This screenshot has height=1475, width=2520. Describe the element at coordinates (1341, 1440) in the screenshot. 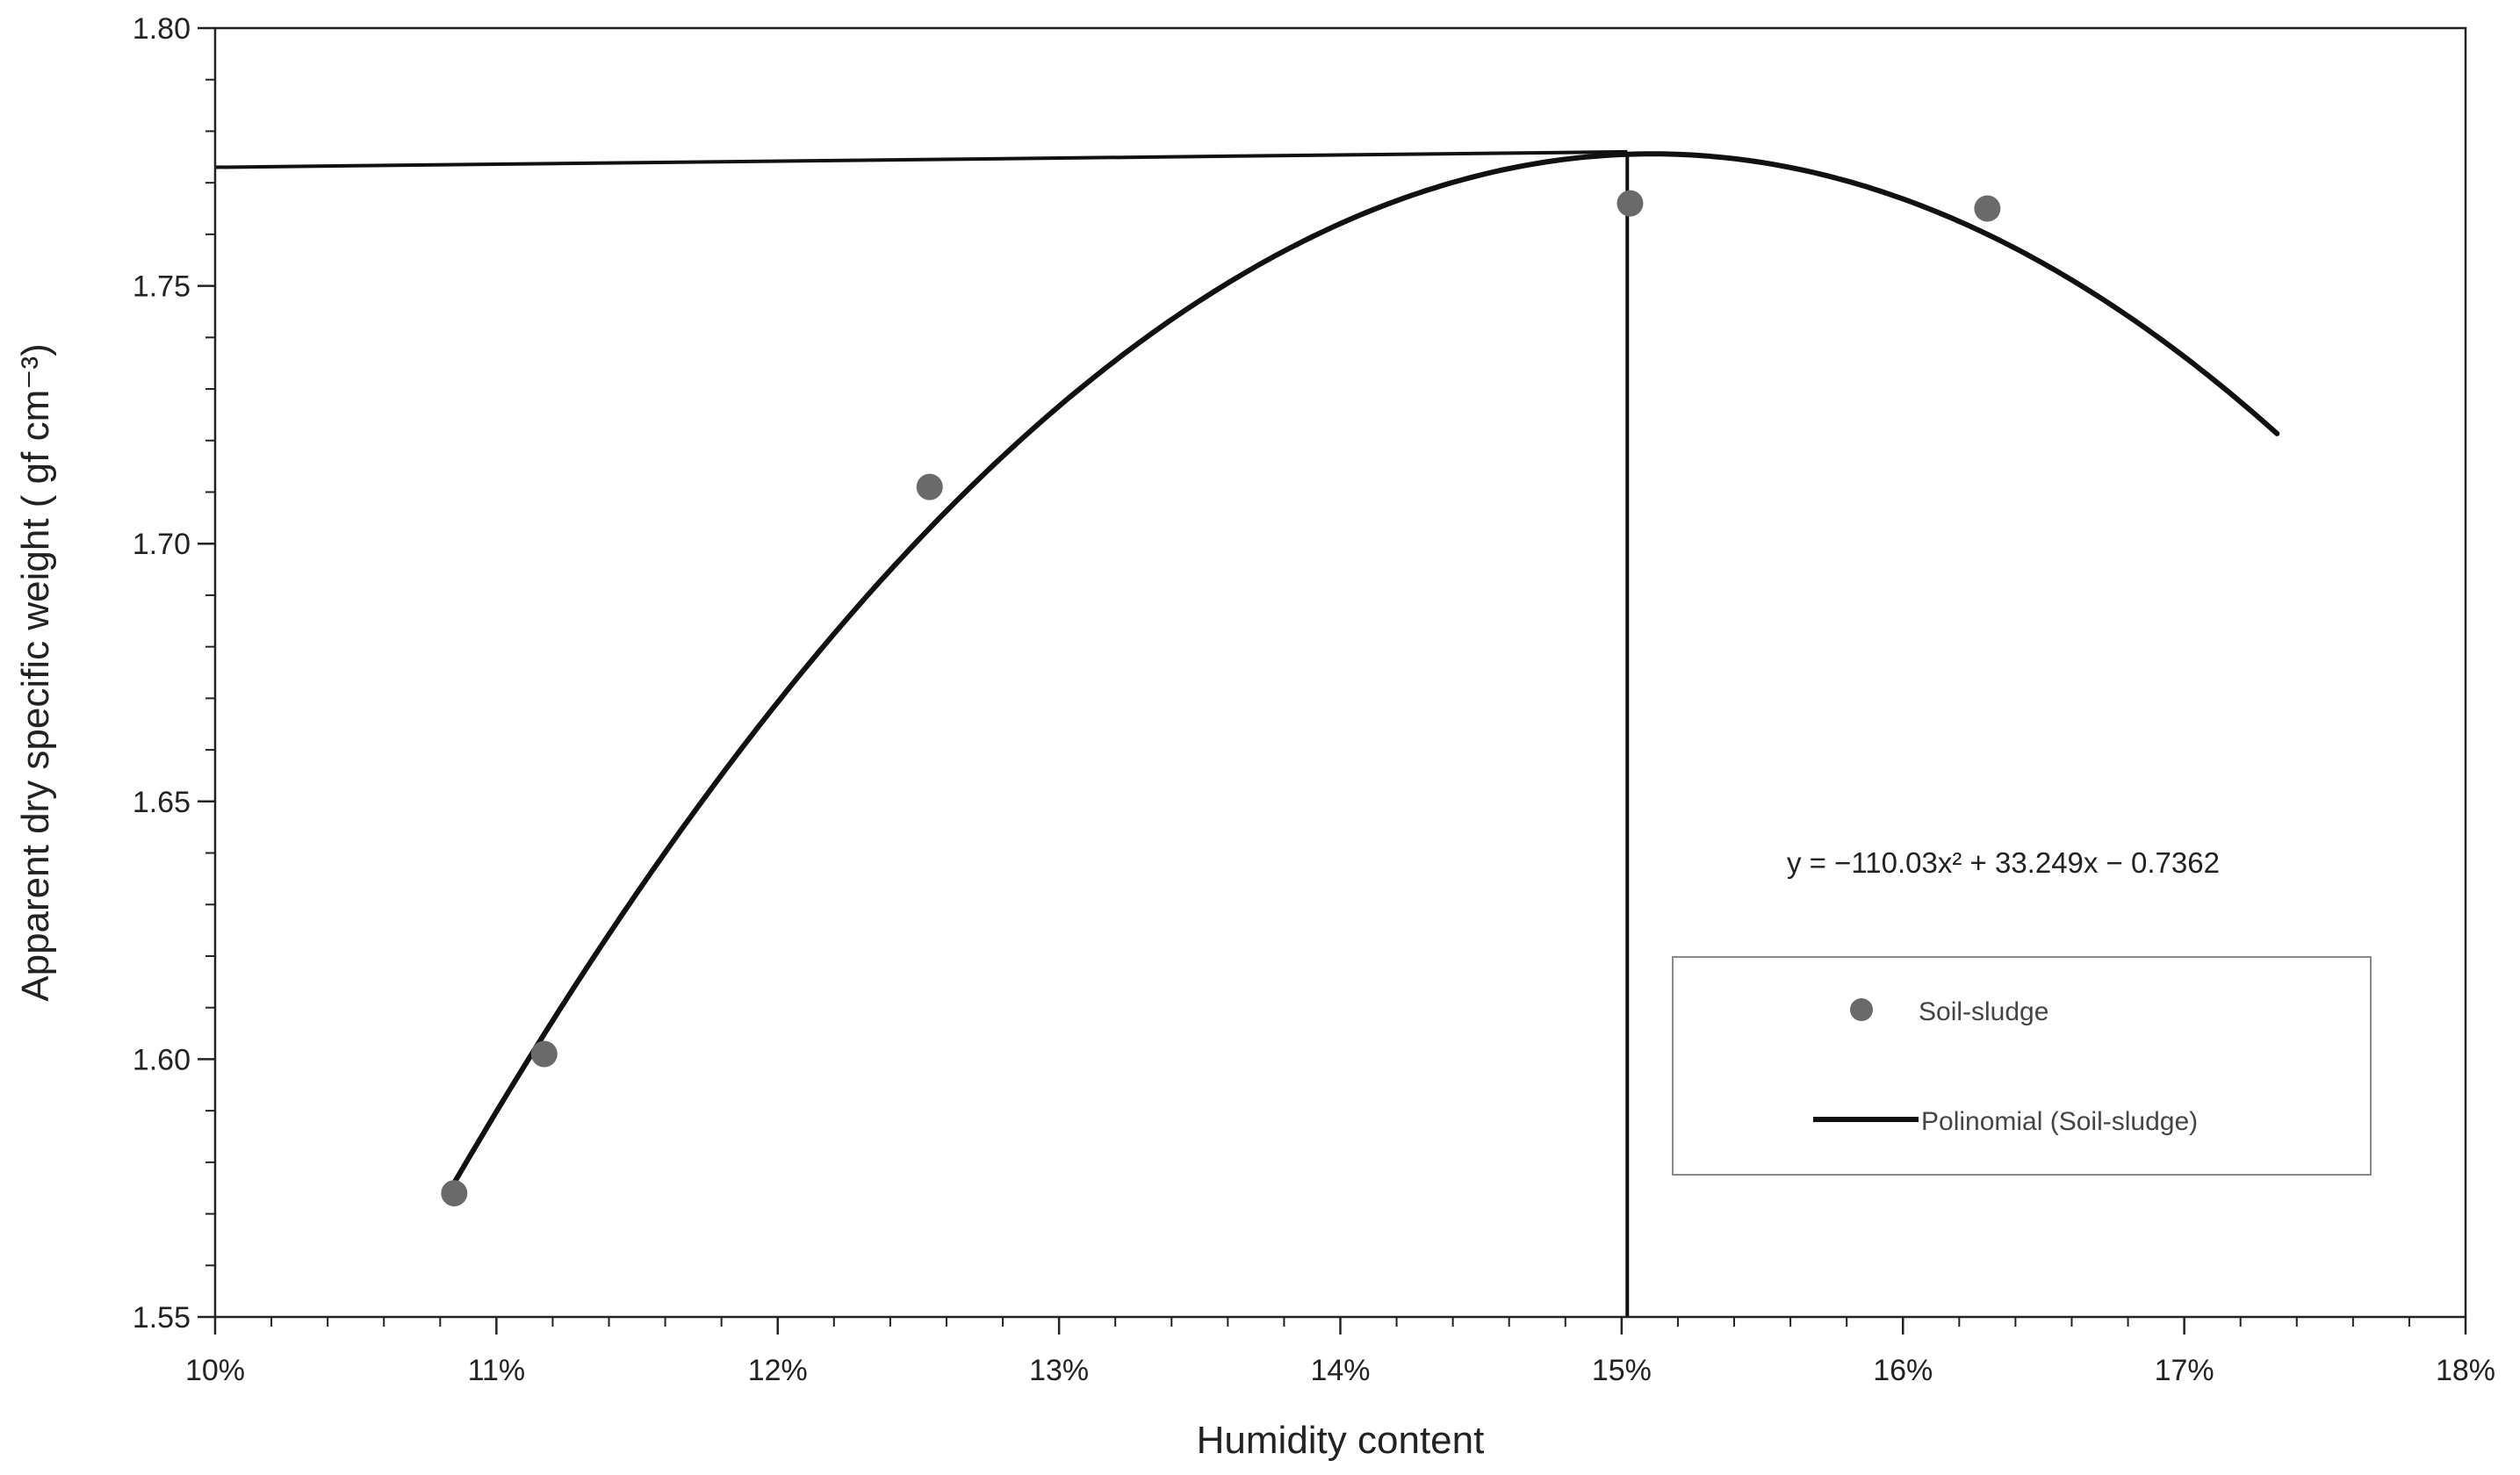

I see `x-axis-title: Humidity content` at that location.